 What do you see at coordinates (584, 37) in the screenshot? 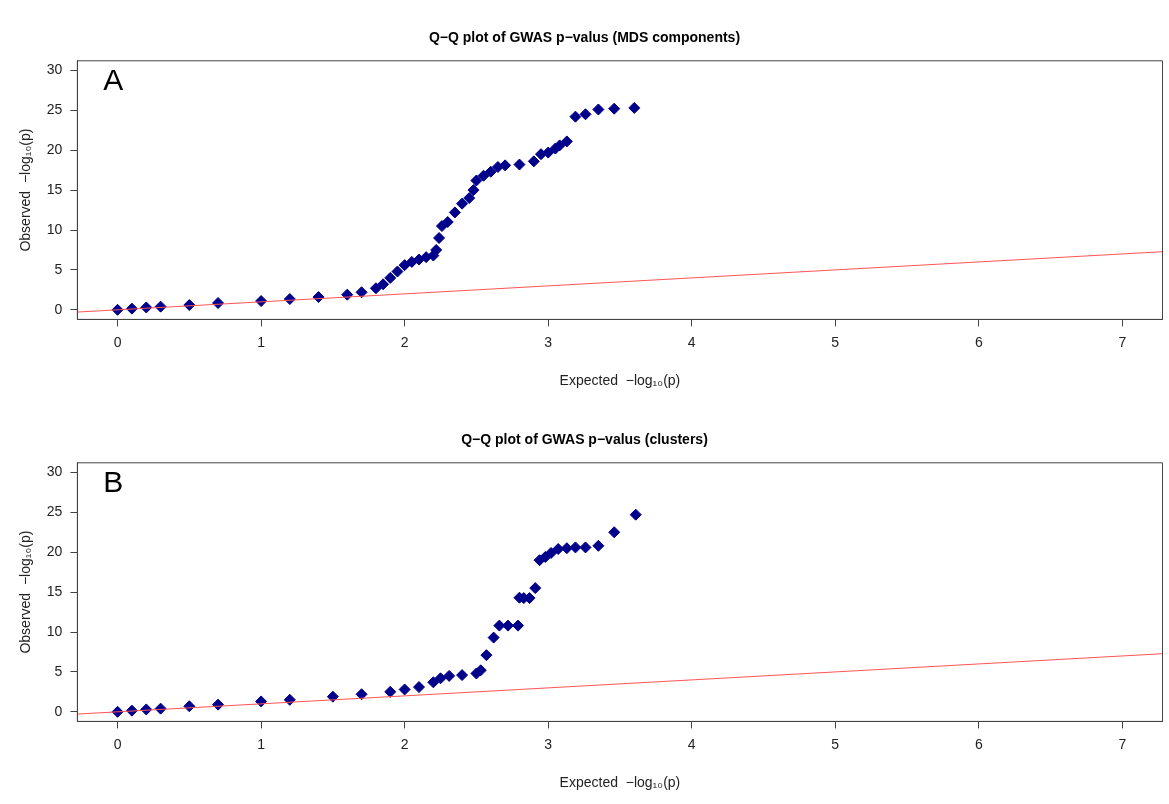
I see `chart-title: Q−Q plot of GWAS p−valus (MDS components)` at bounding box center [584, 37].